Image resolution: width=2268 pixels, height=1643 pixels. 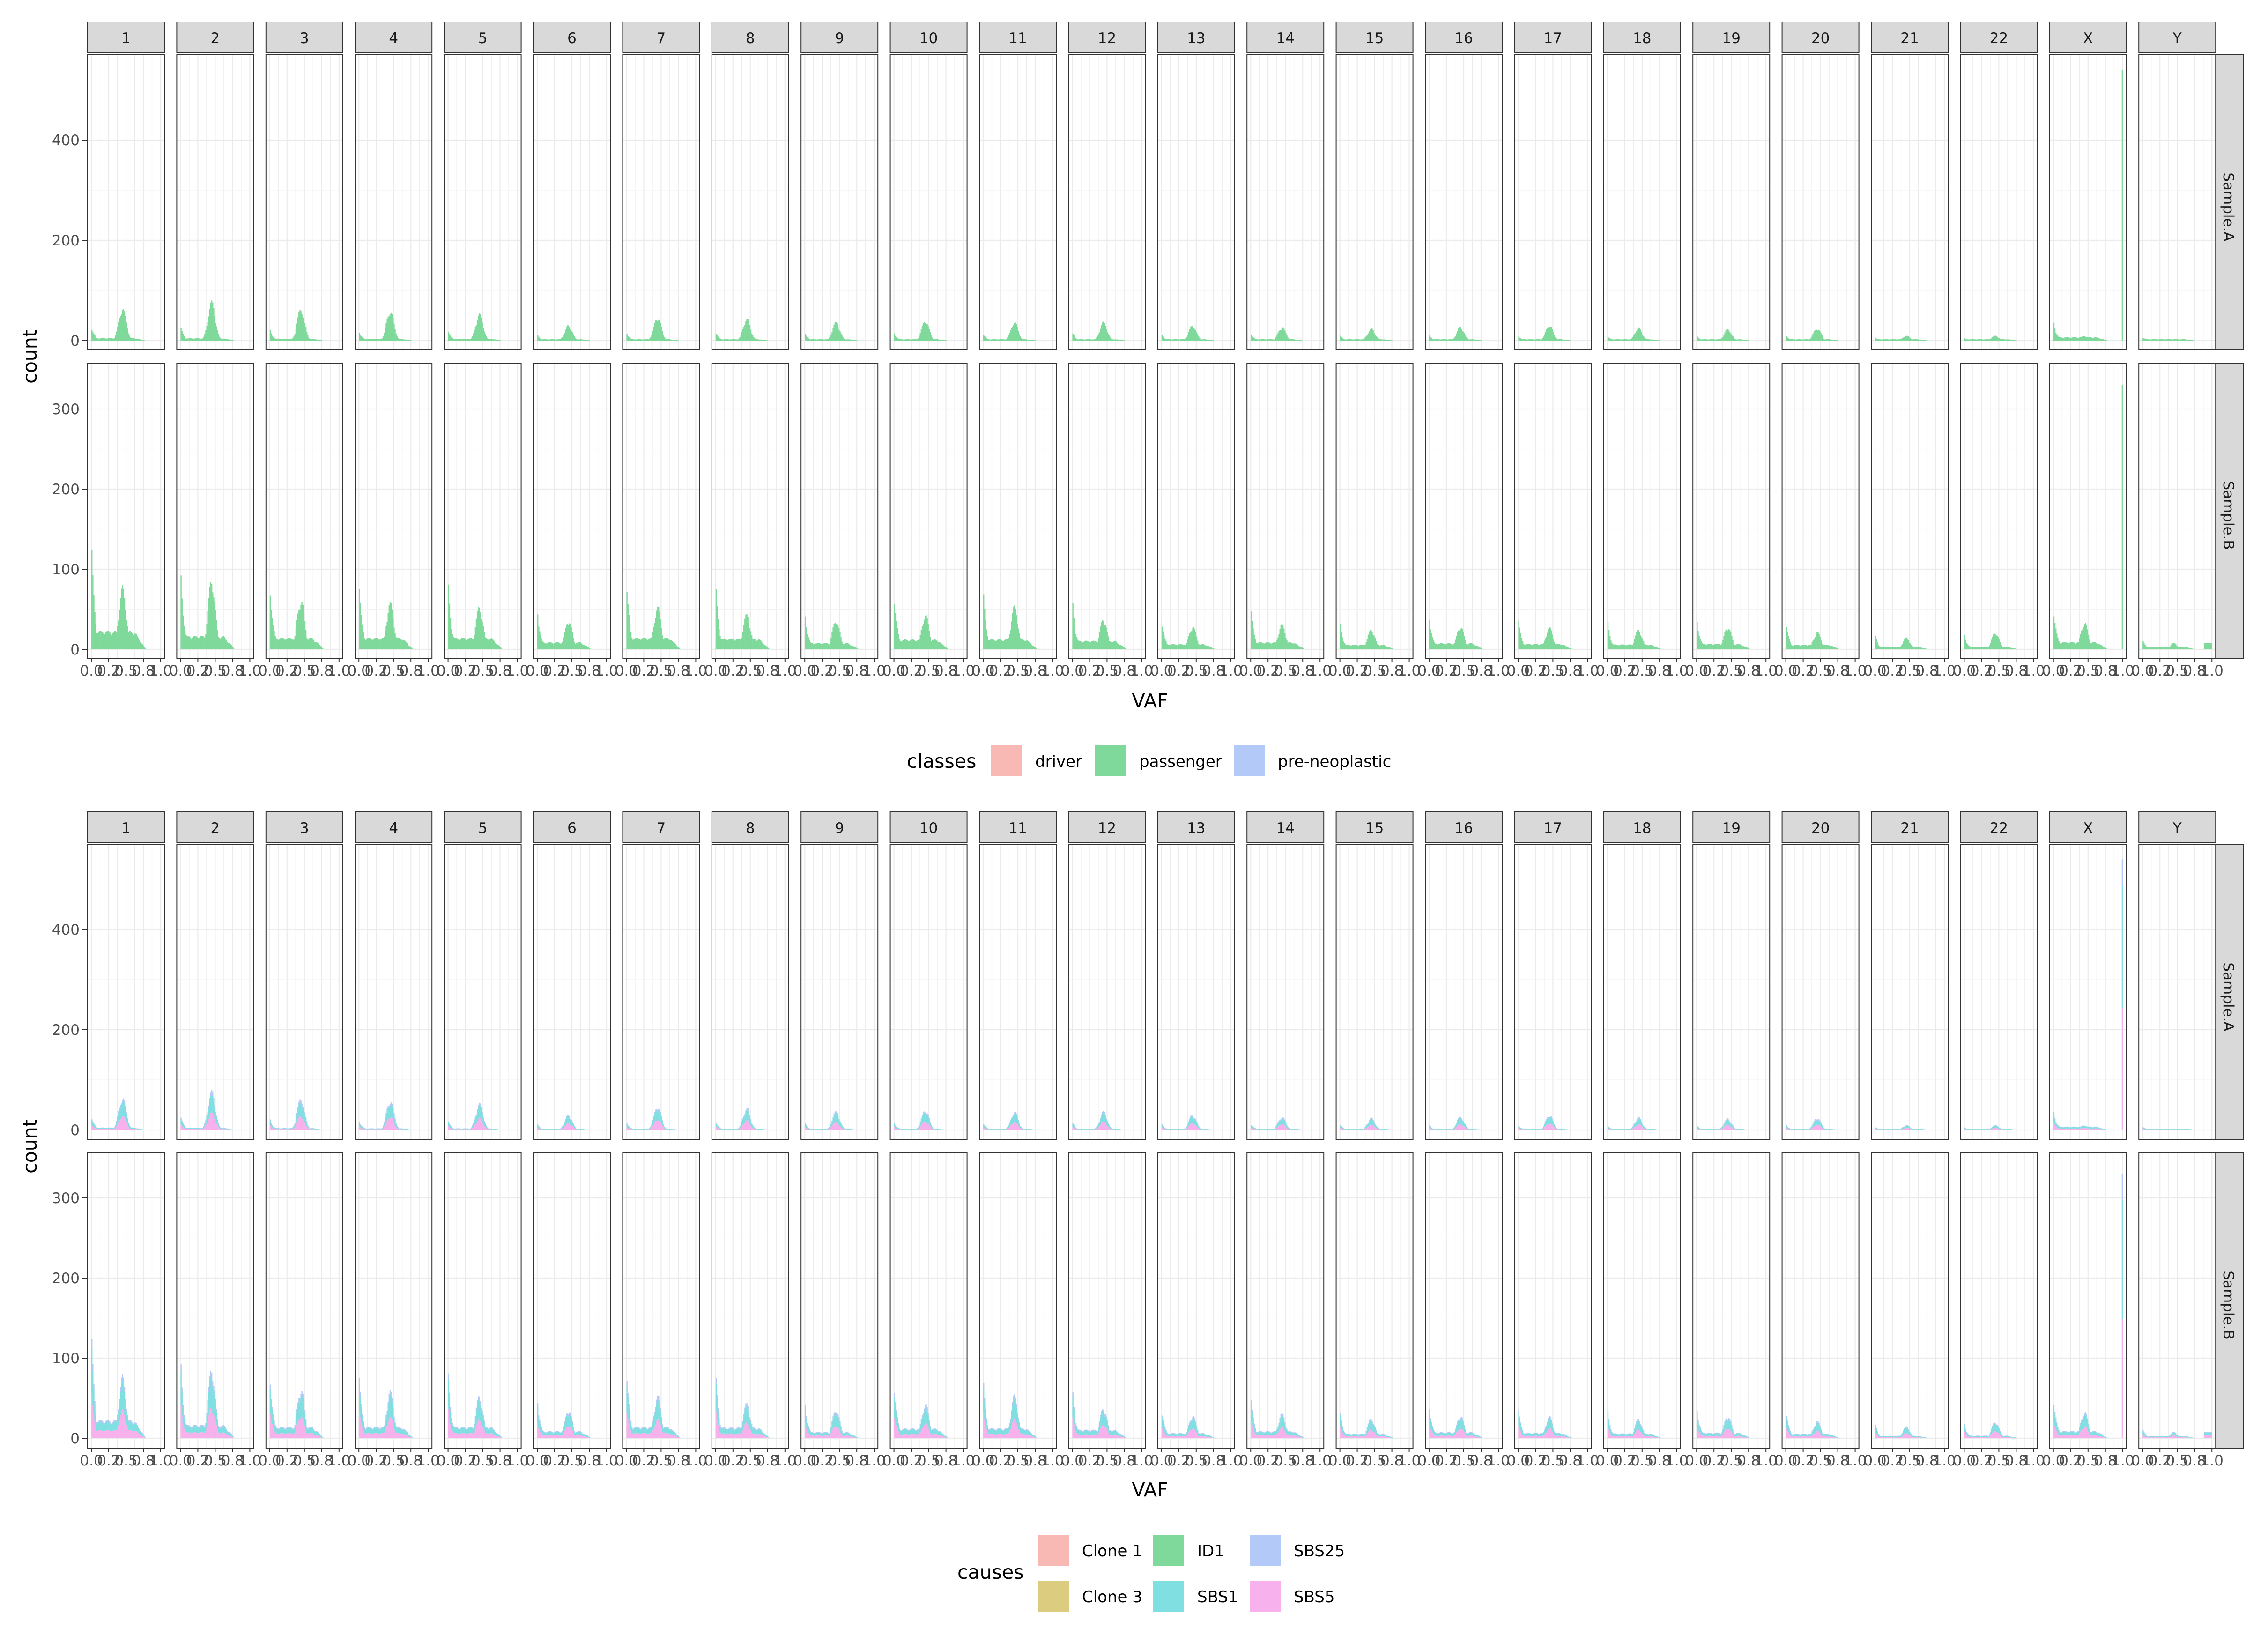 I want to click on facet-strip-label: 8, so click(x=750, y=828).